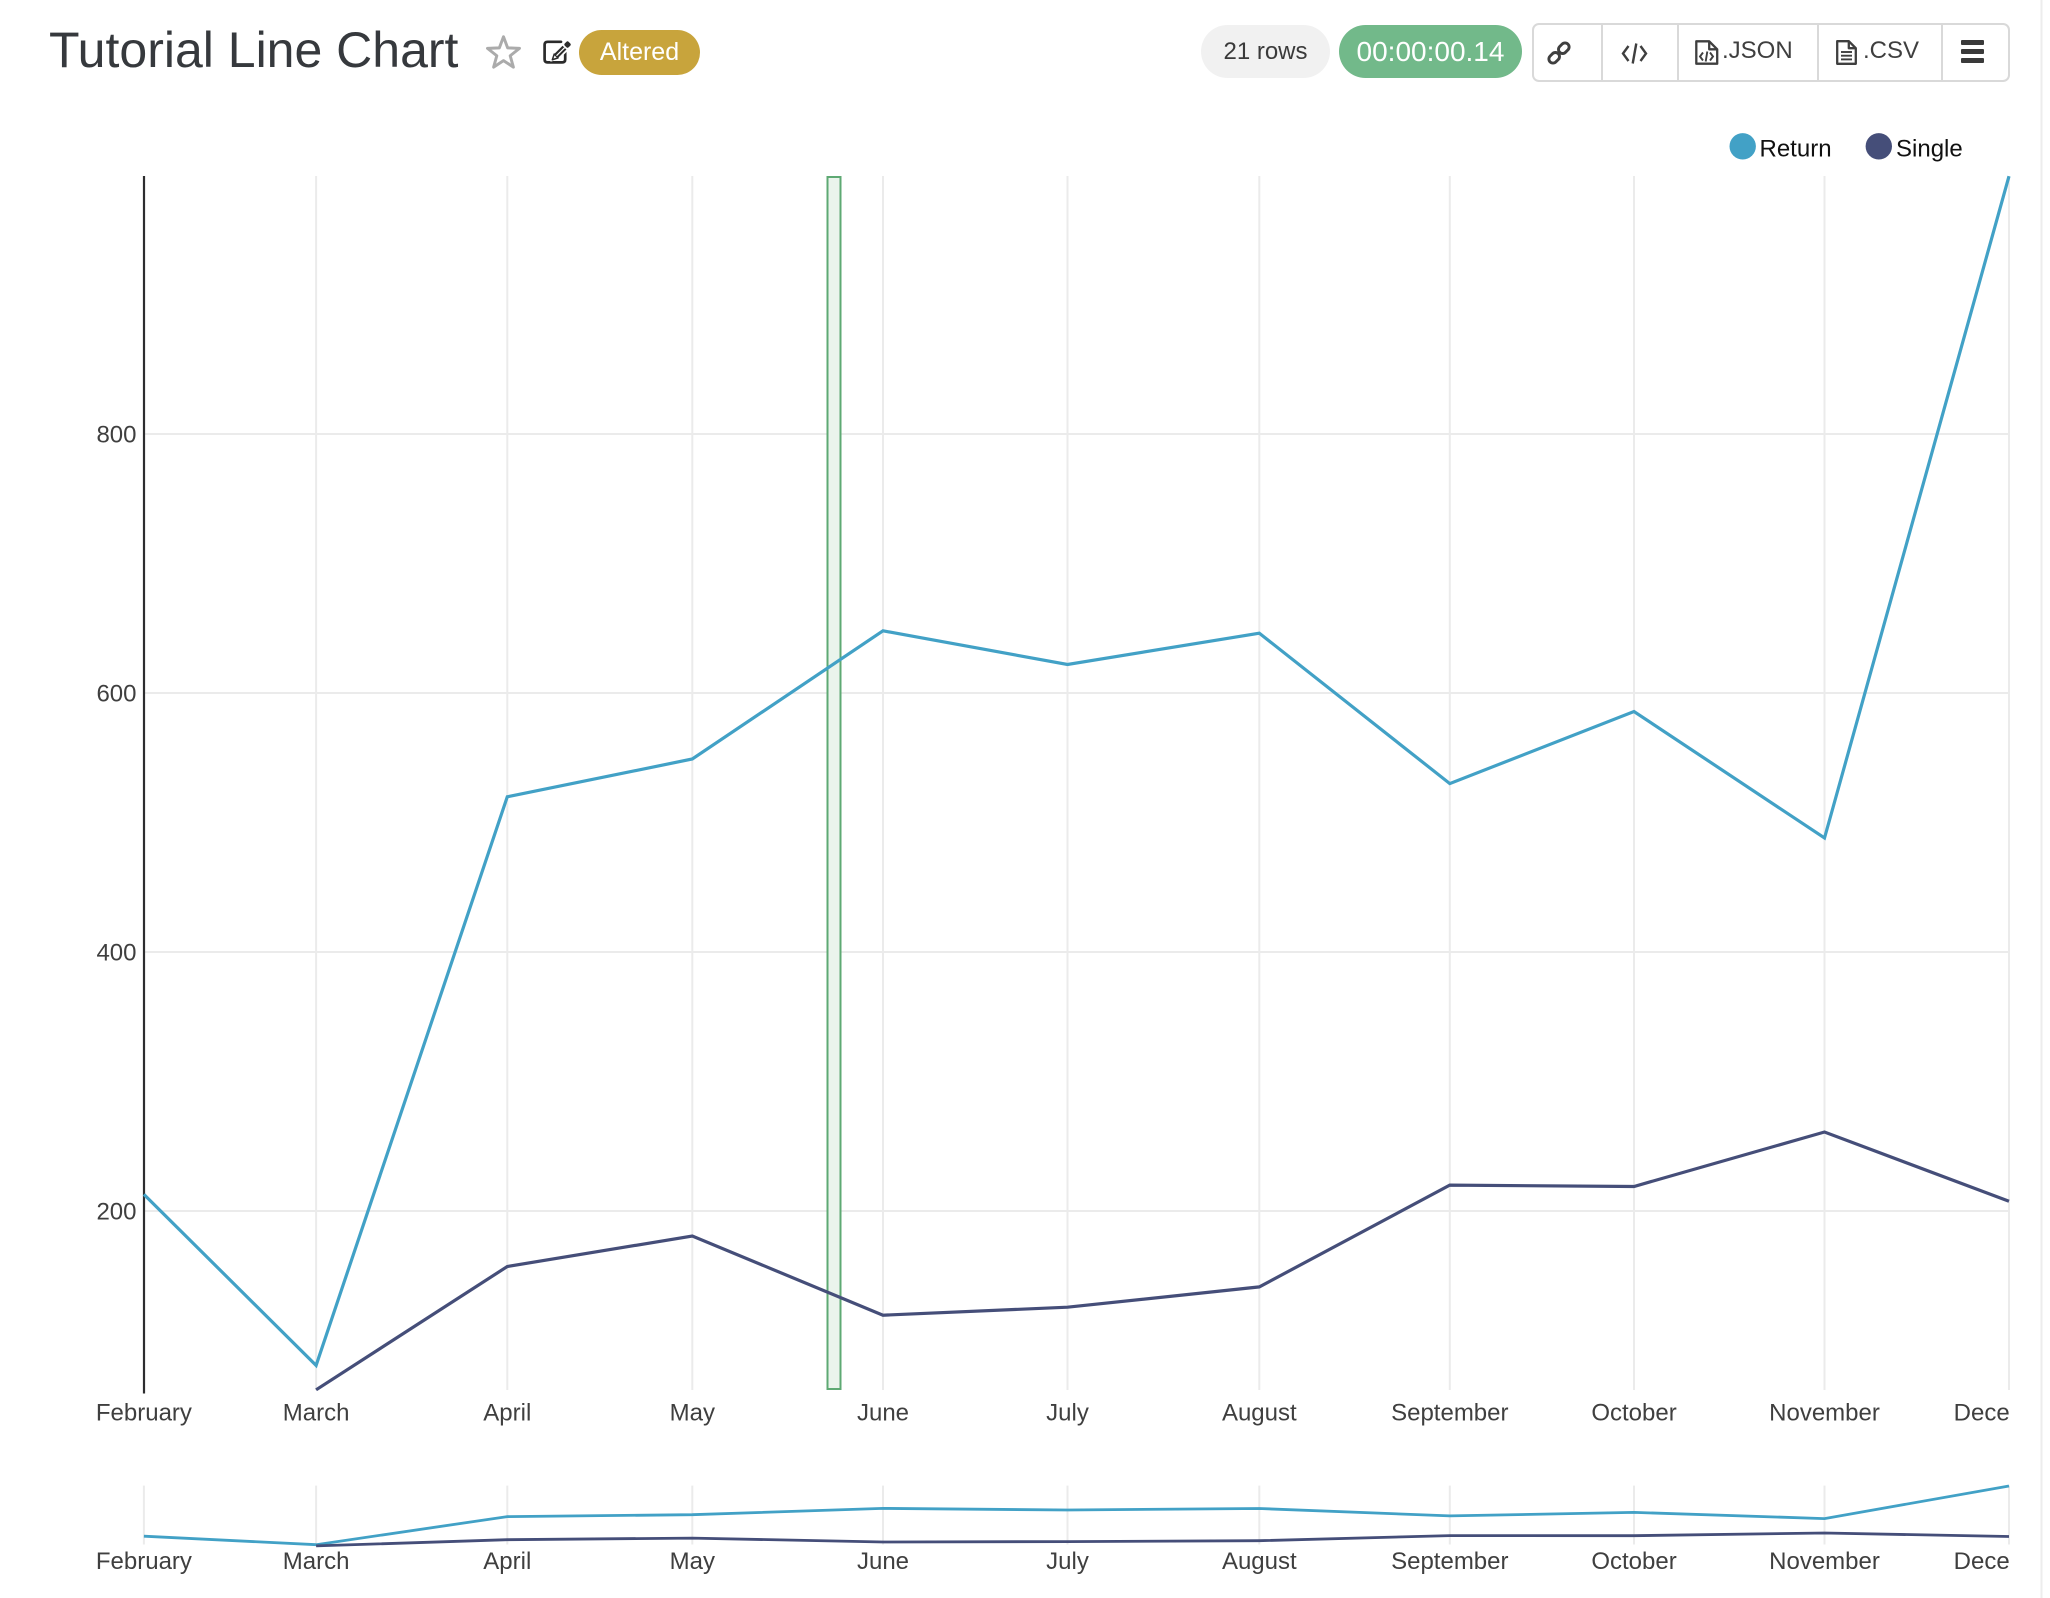  Describe the element at coordinates (116, 953) in the screenshot. I see `svg-text: 400` at that location.